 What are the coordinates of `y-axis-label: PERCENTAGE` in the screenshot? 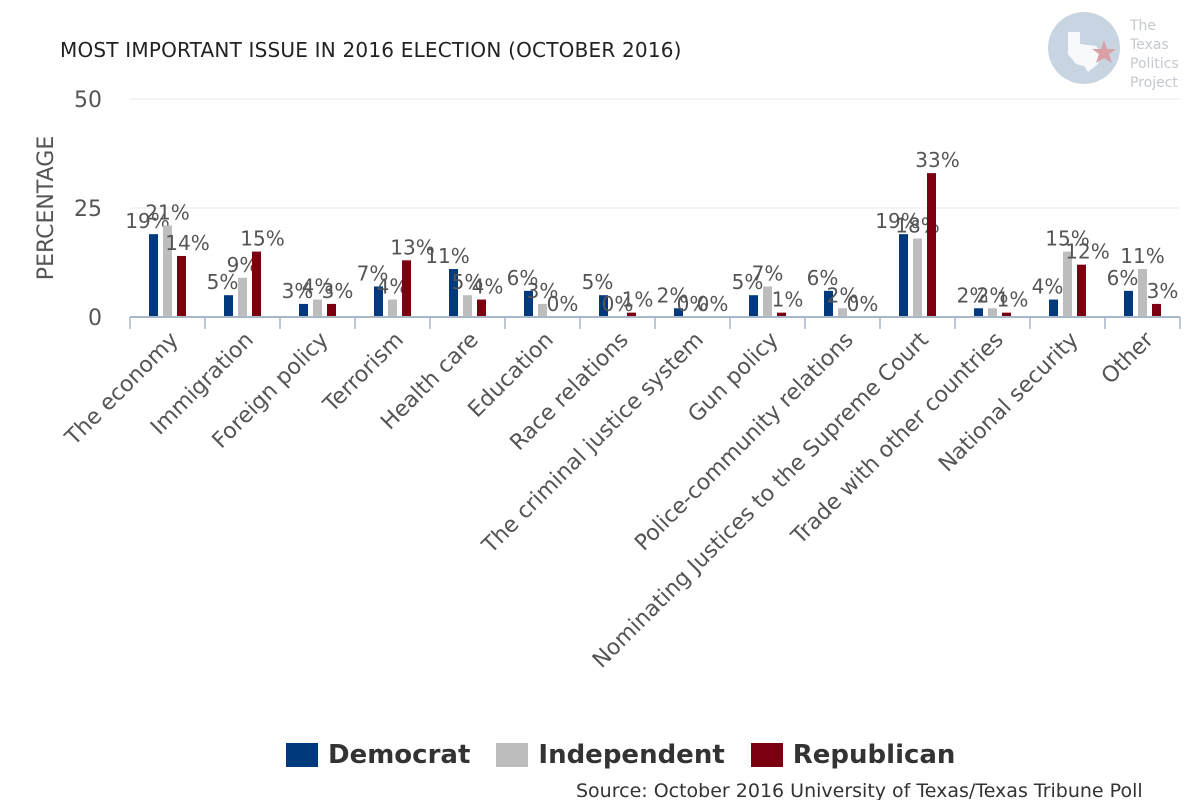 It's located at (46, 208).